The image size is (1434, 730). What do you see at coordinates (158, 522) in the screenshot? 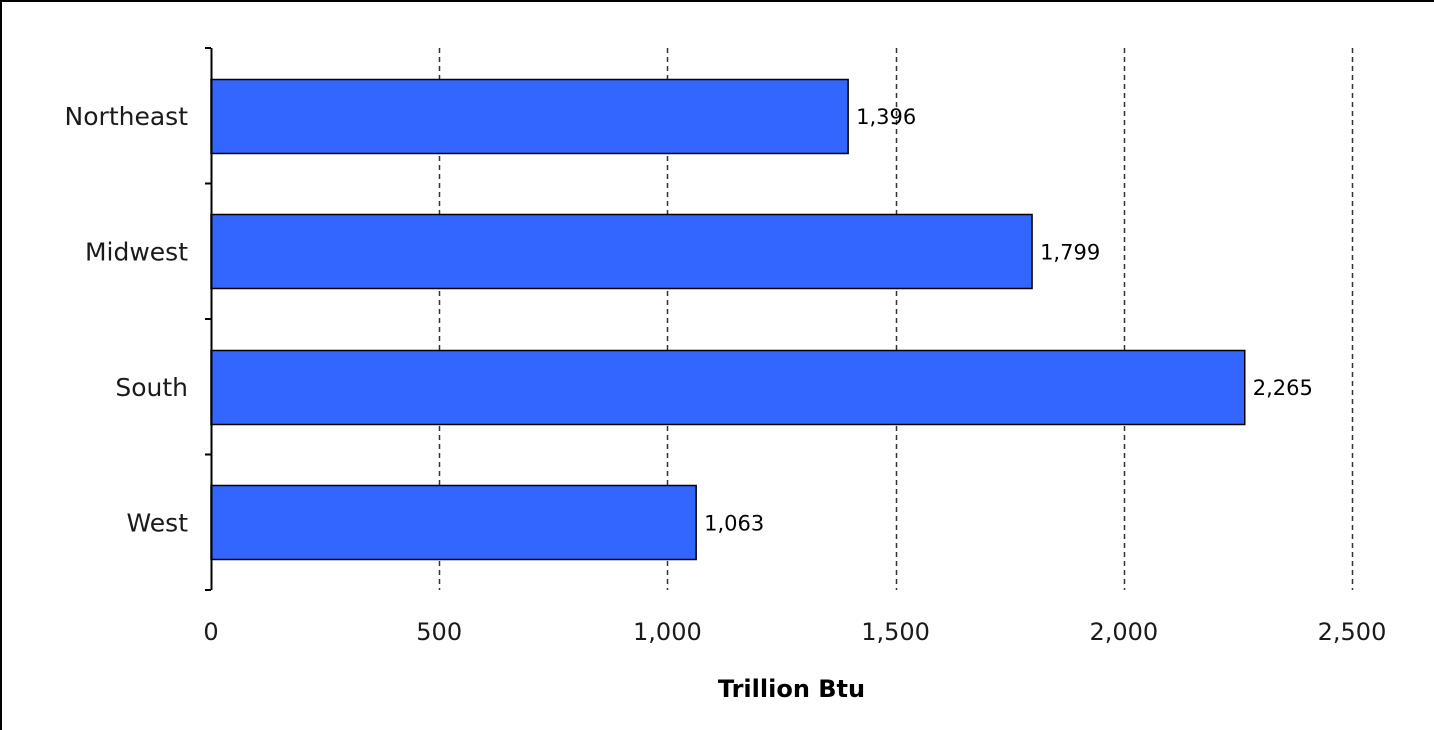
I see `category-label: West` at bounding box center [158, 522].